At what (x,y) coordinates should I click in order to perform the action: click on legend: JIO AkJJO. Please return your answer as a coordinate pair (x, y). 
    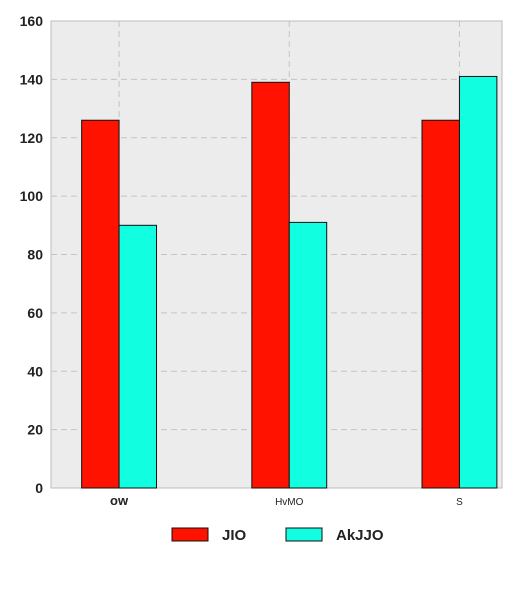
    Looking at the image, I should click on (277, 535).